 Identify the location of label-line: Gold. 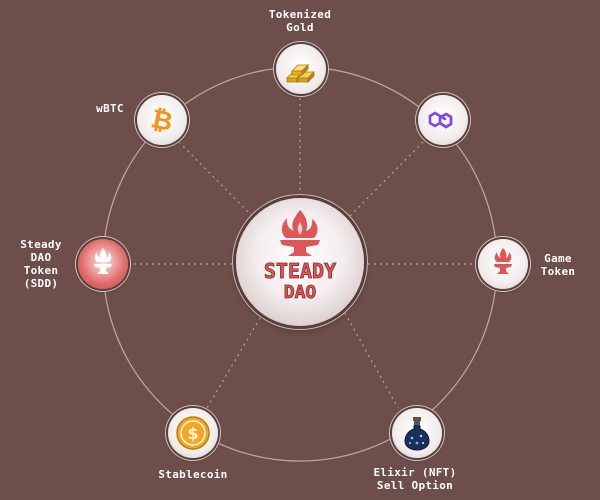
(300, 27).